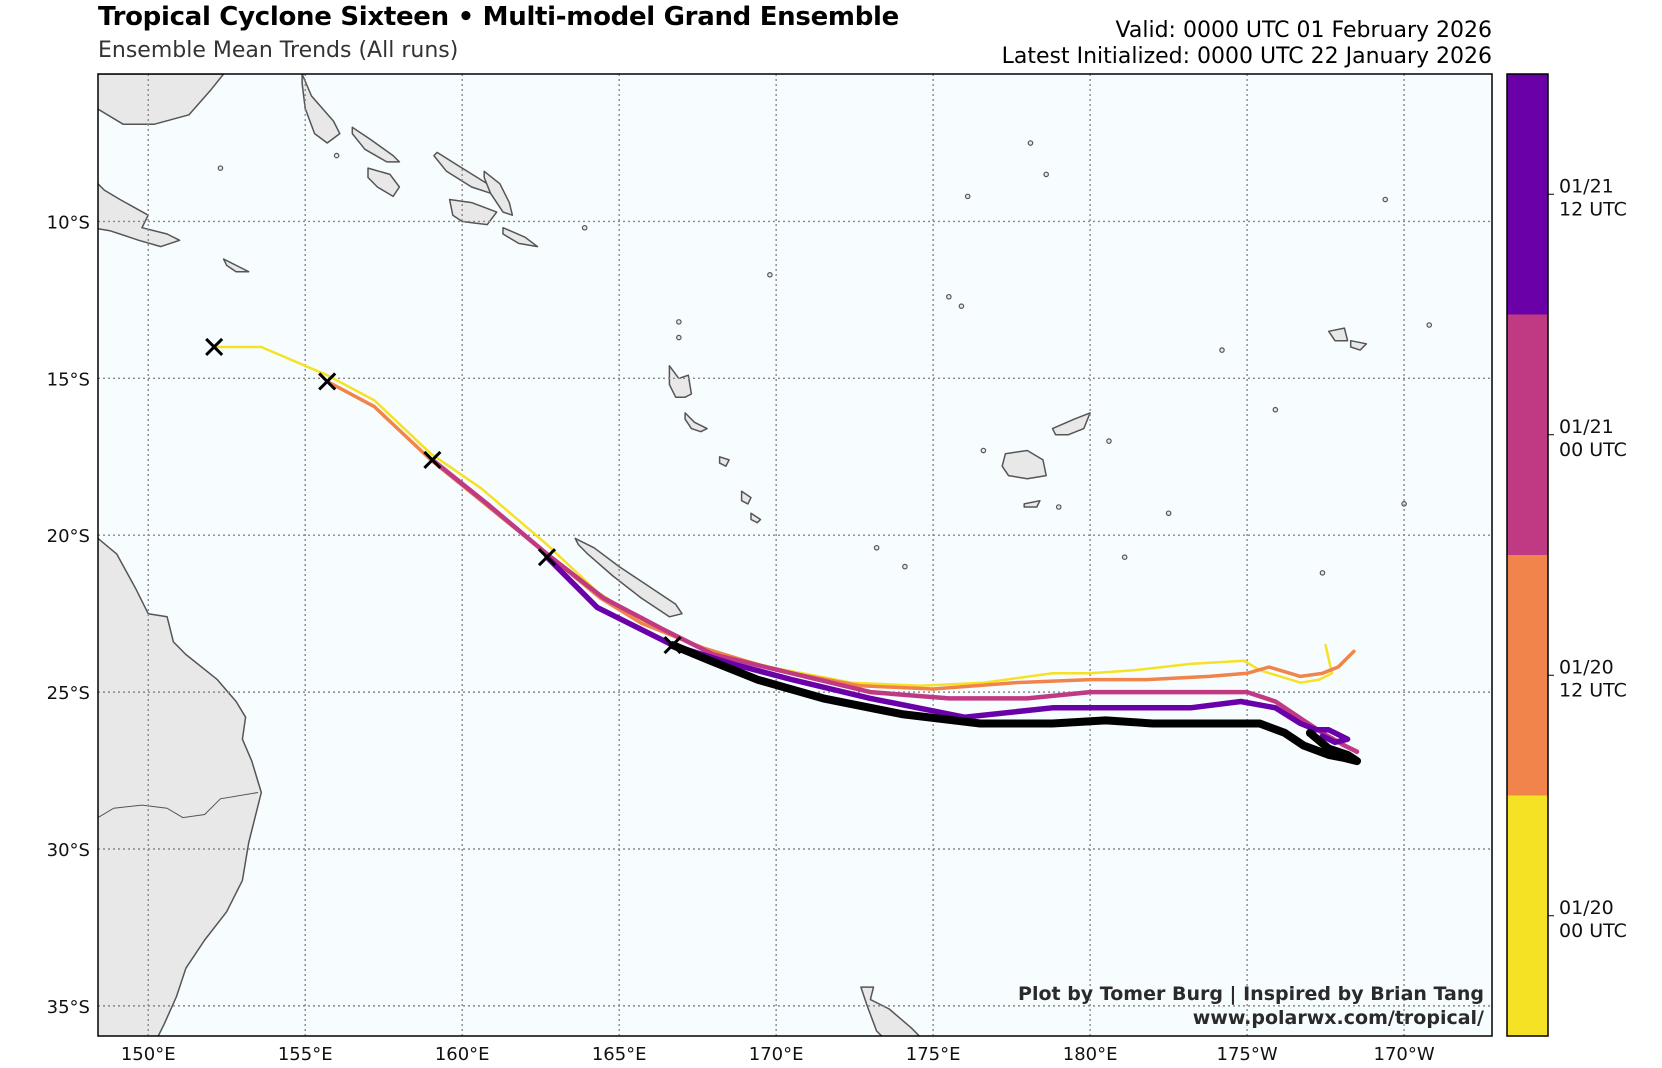  I want to click on x-tick-label: 160°E, so click(462, 1054).